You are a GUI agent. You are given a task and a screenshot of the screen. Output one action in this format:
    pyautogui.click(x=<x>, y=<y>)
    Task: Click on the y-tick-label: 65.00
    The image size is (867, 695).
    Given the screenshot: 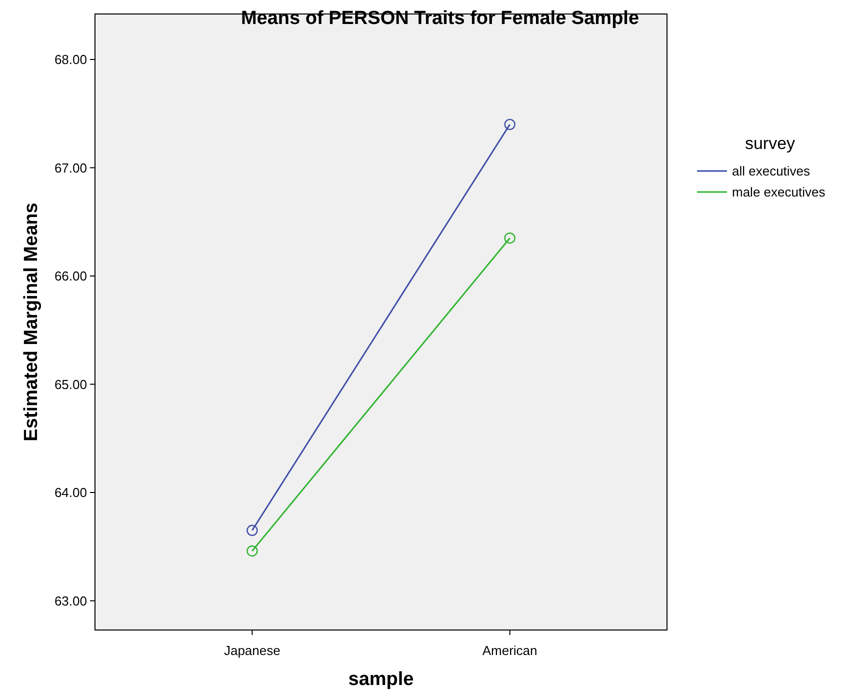 What is the action you would take?
    pyautogui.click(x=70, y=384)
    